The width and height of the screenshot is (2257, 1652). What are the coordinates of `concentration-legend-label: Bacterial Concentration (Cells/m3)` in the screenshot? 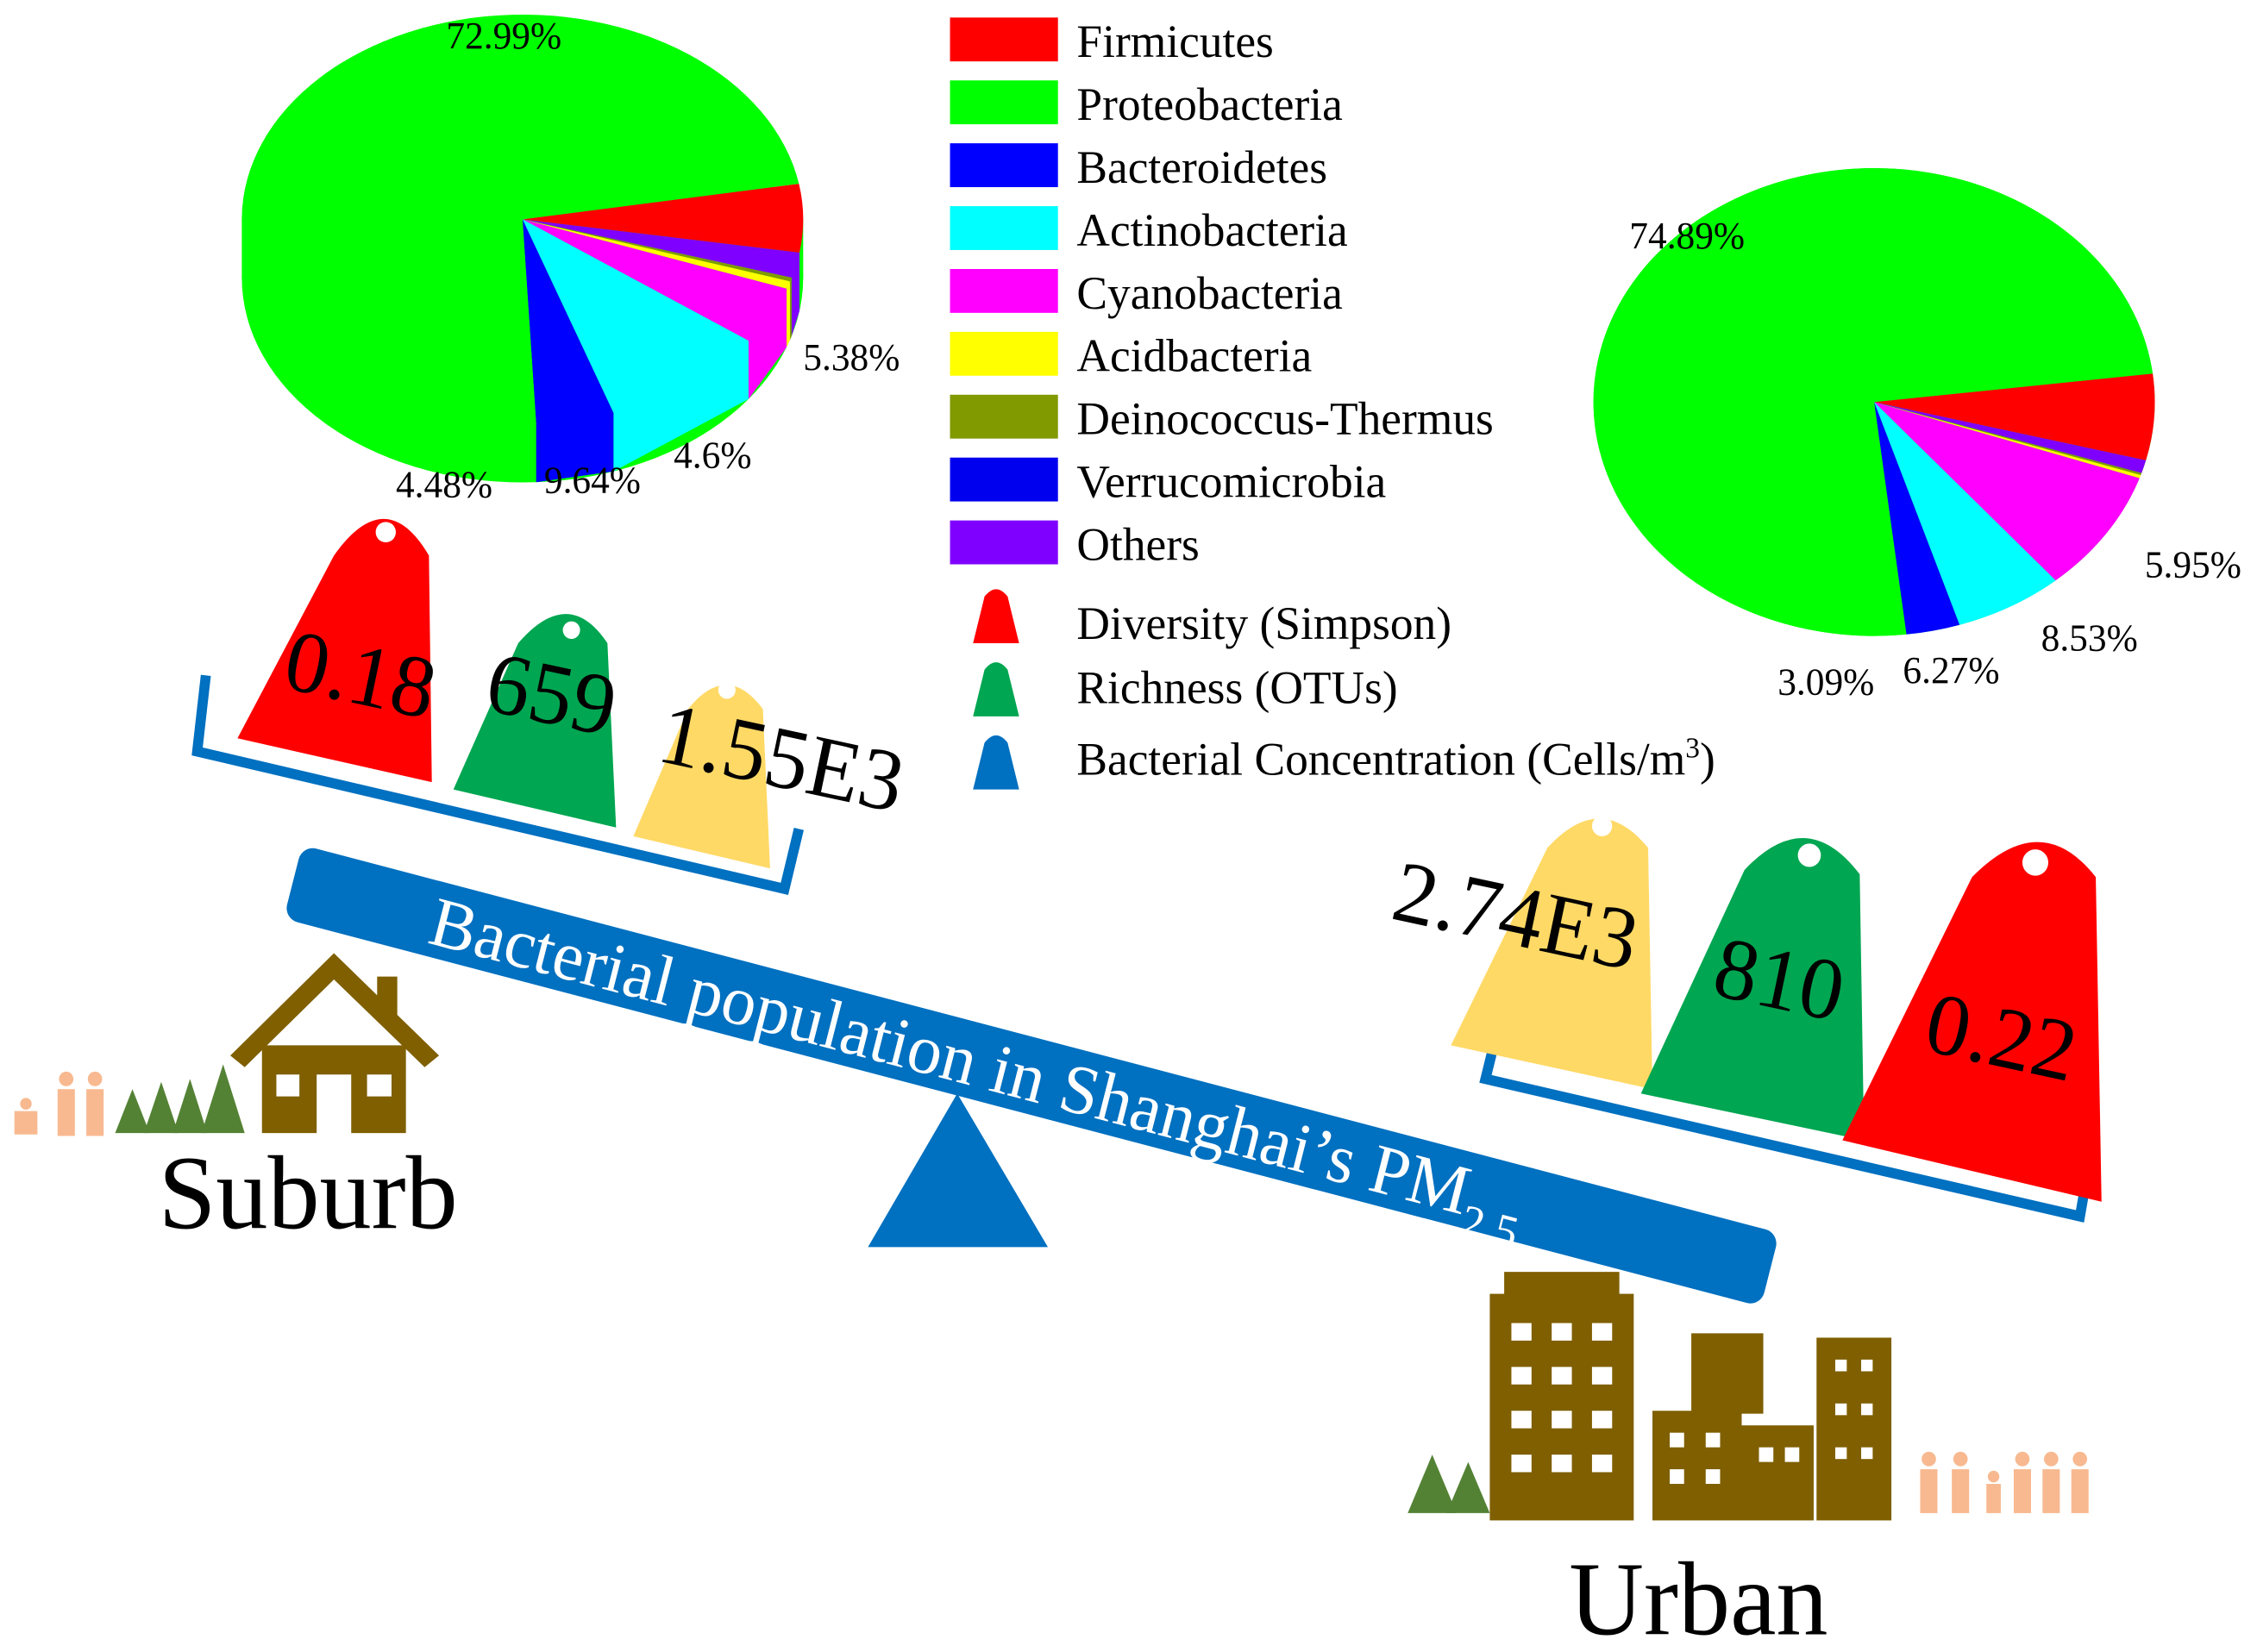 It's located at (1395, 758).